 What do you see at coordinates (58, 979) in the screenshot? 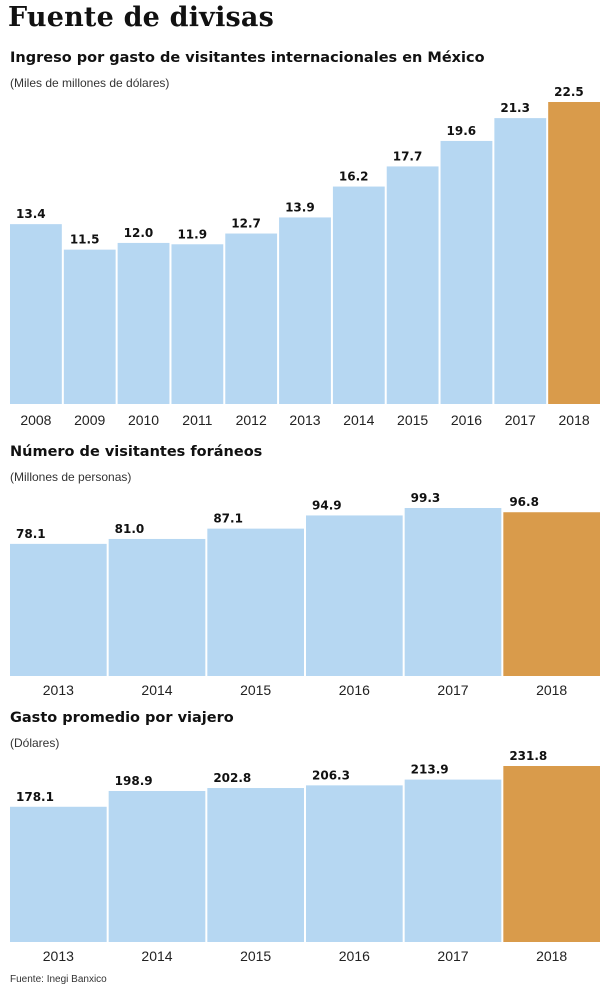
I see `source-note: Fuente: Inegi Banxico` at bounding box center [58, 979].